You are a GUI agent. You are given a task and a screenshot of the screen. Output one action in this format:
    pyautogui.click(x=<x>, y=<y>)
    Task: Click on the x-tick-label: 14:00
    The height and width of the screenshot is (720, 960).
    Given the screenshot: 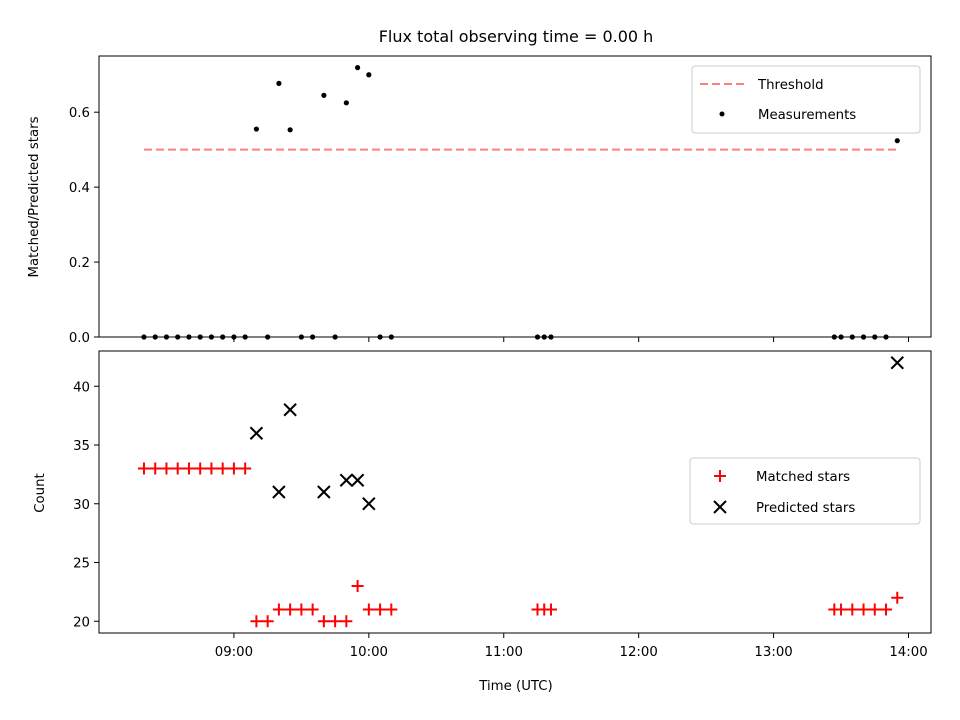 What is the action you would take?
    pyautogui.click(x=908, y=652)
    